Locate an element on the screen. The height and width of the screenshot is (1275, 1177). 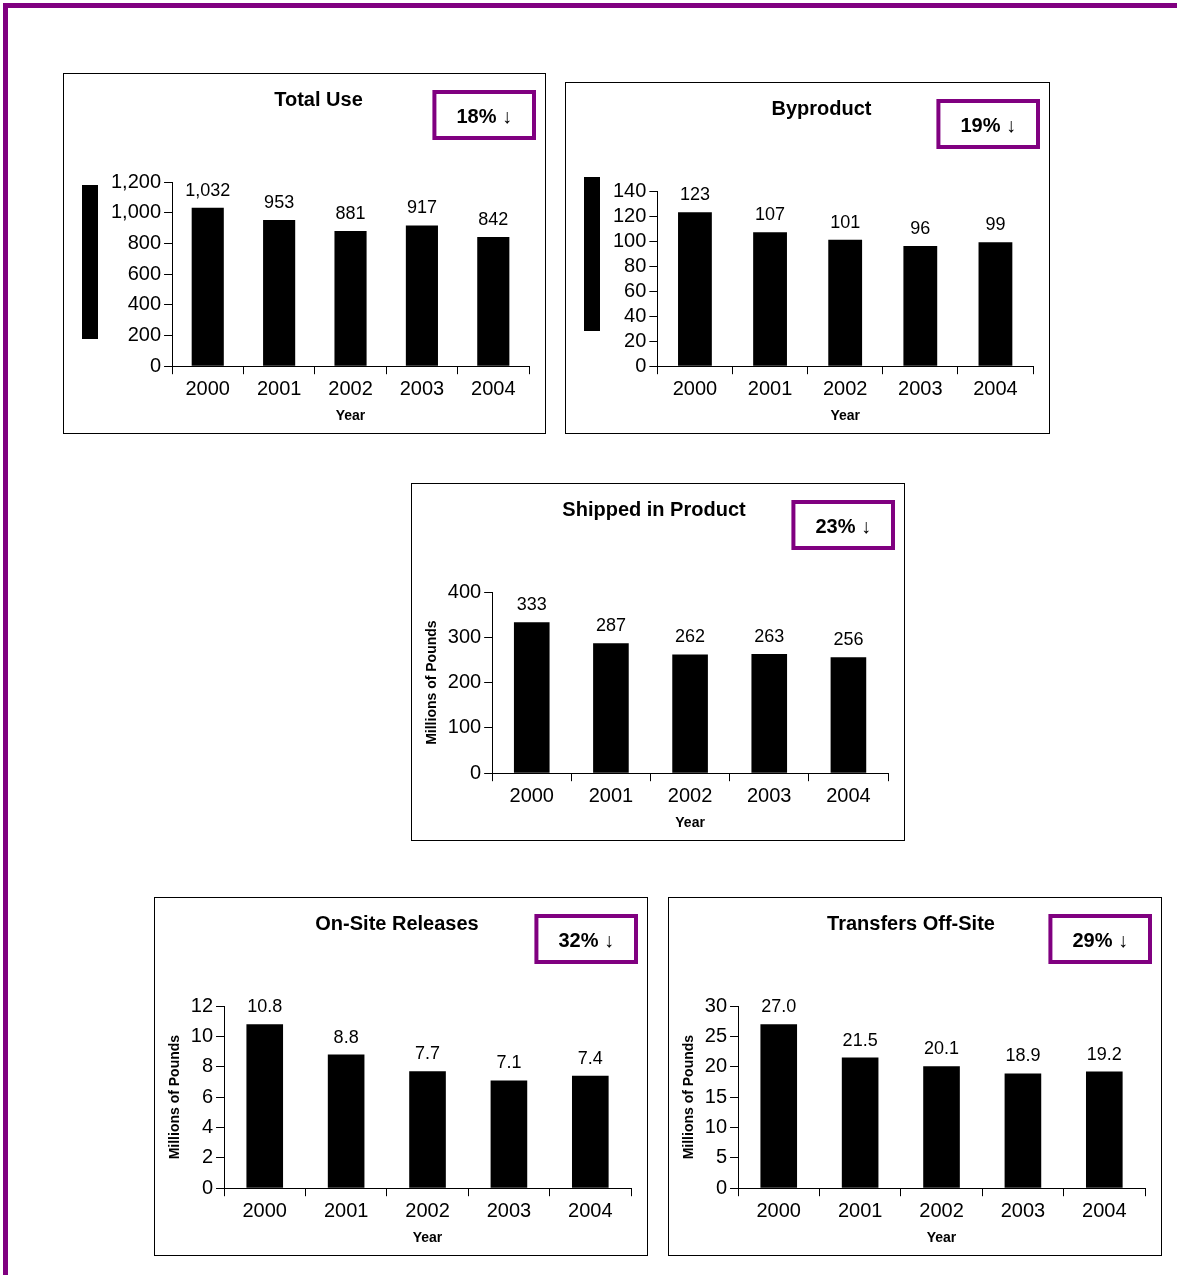
y-tick-label: 600 is located at coordinates (144, 272).